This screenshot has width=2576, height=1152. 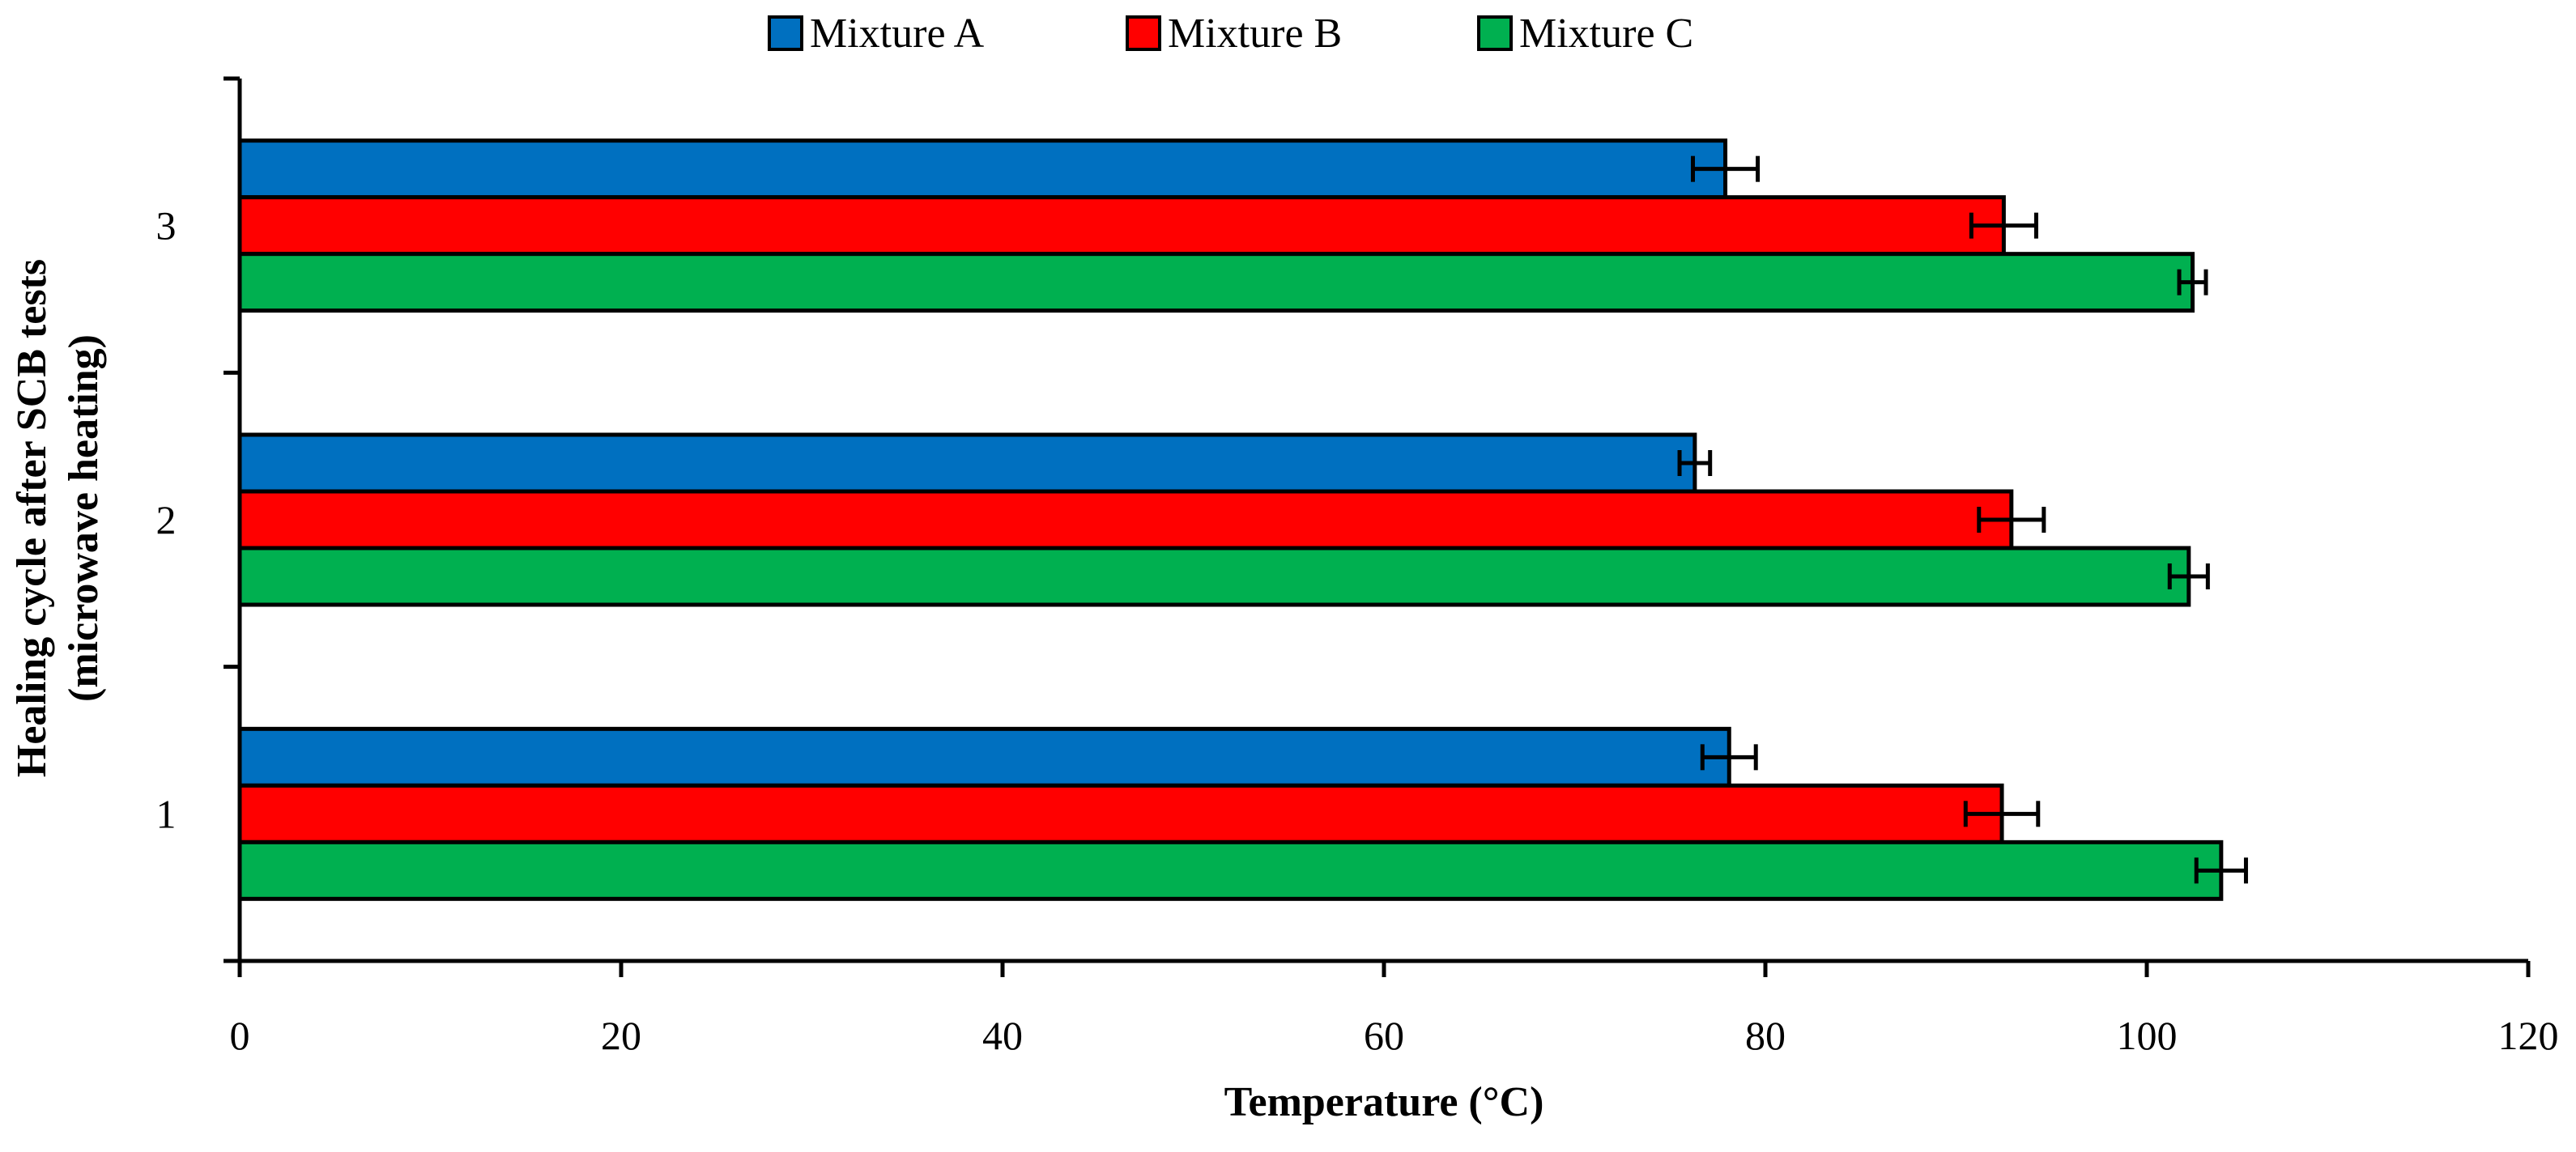 What do you see at coordinates (32, 518) in the screenshot?
I see `y-axis-title-line: Healing cycle after SCB tests` at bounding box center [32, 518].